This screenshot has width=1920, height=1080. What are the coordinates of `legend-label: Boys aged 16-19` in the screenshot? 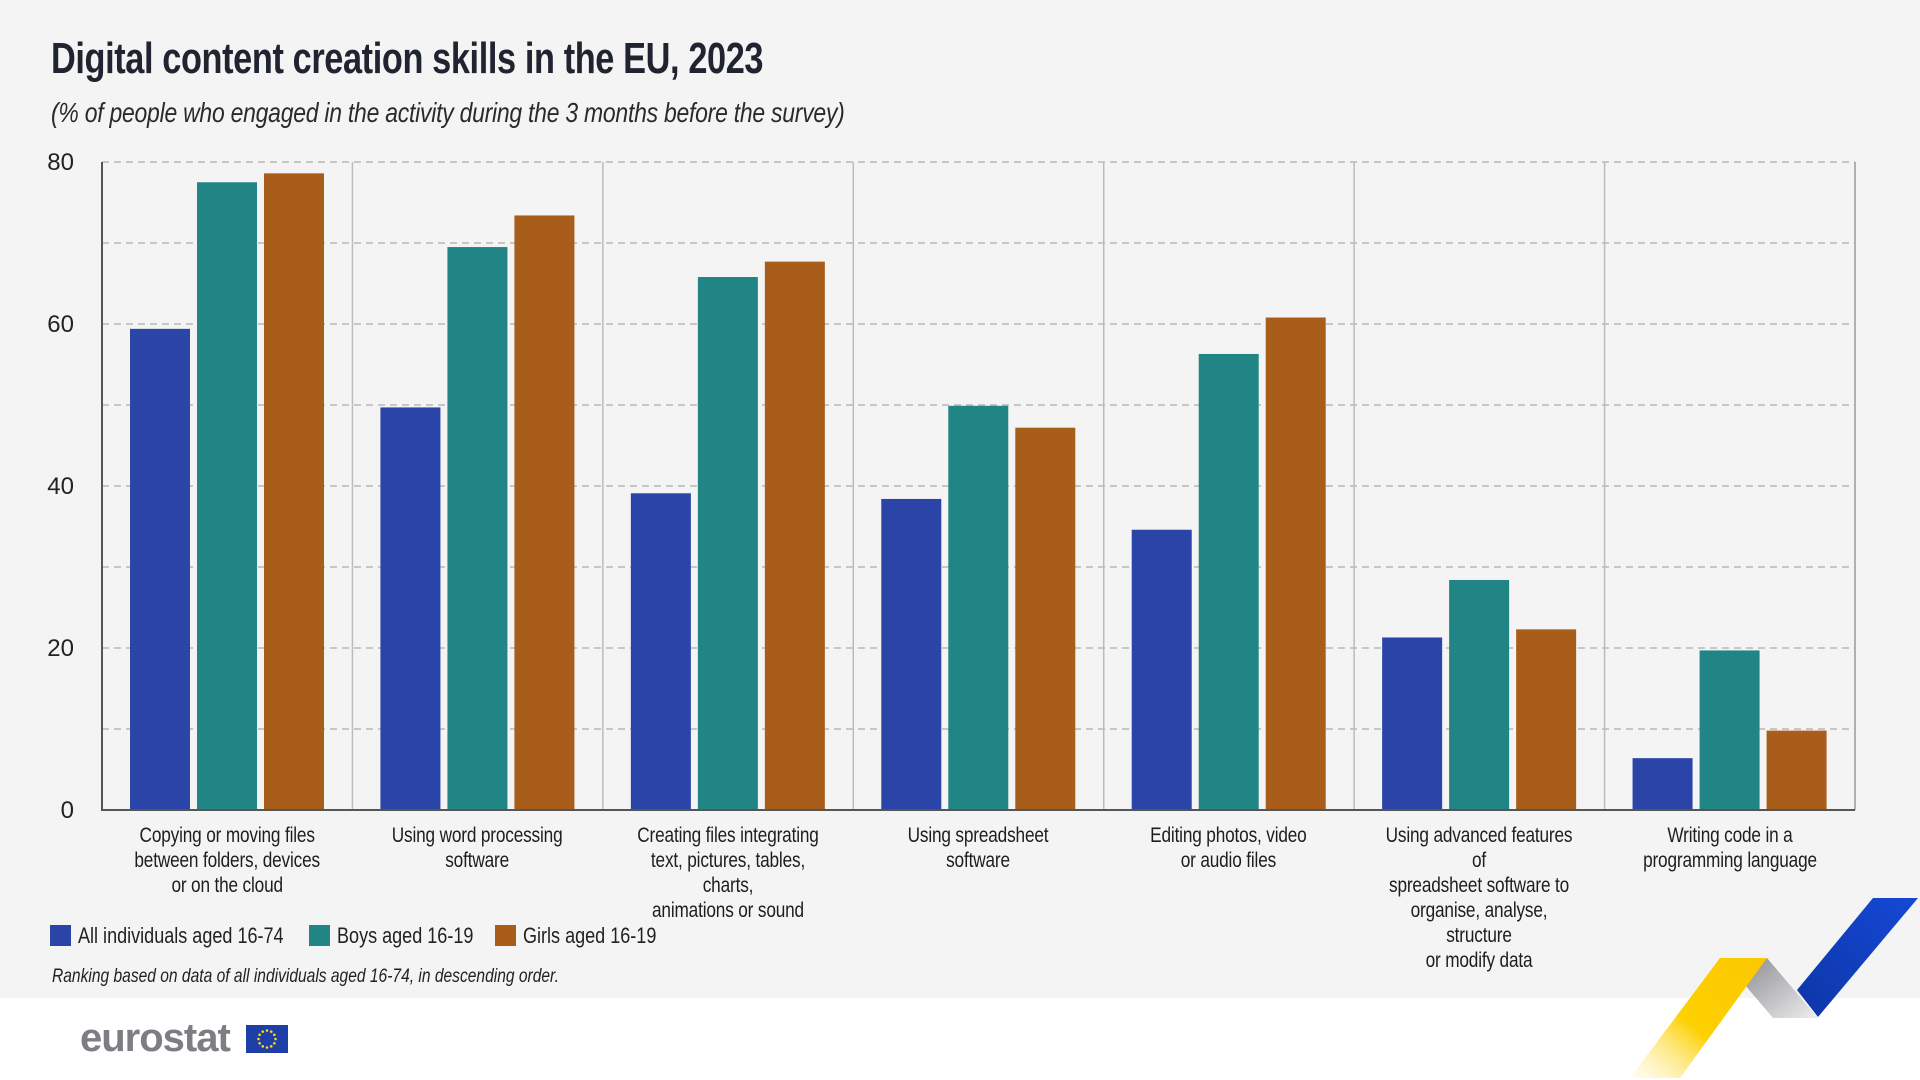 It's located at (405, 935).